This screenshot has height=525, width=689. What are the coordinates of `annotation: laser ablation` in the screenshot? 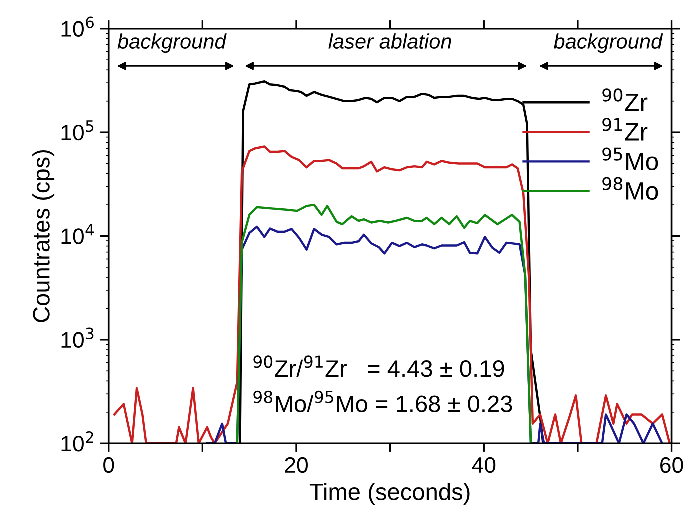 It's located at (390, 41).